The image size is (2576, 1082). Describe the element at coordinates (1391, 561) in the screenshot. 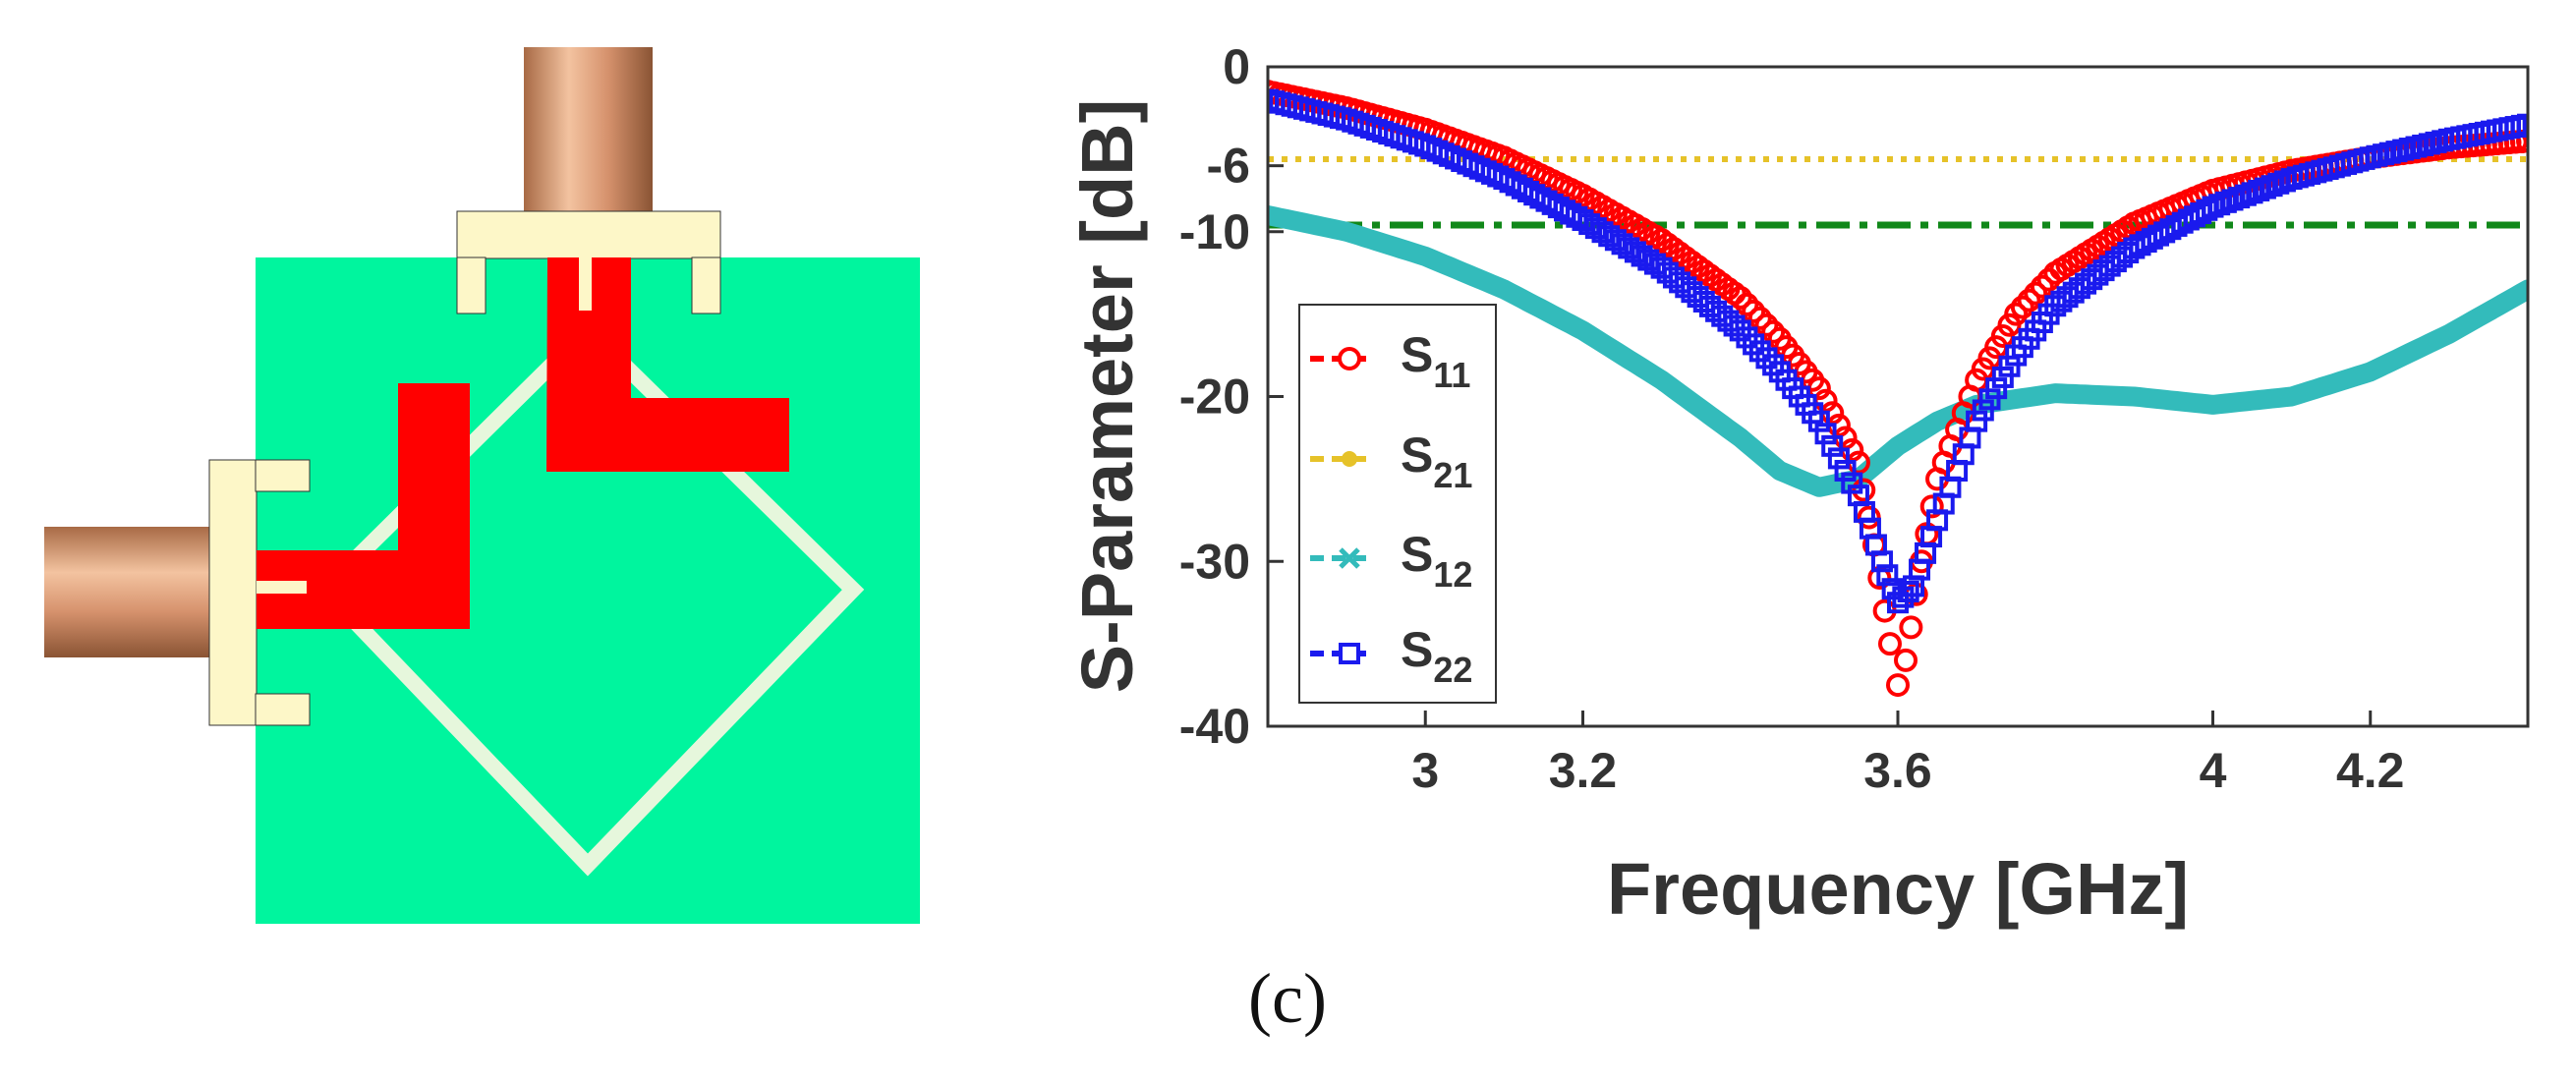

I see `legend-entry-s12: S12` at that location.